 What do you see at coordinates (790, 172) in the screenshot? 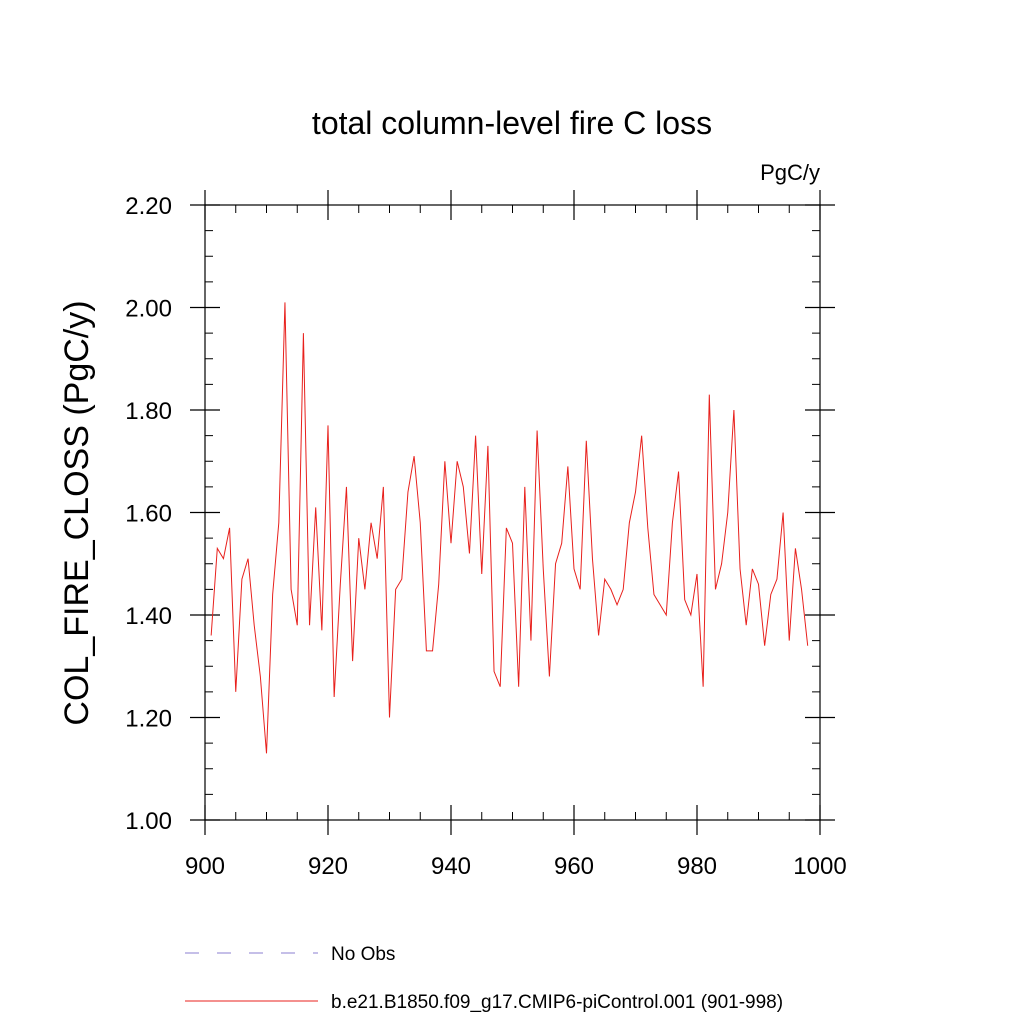
I see `units-label: PgC/y` at bounding box center [790, 172].